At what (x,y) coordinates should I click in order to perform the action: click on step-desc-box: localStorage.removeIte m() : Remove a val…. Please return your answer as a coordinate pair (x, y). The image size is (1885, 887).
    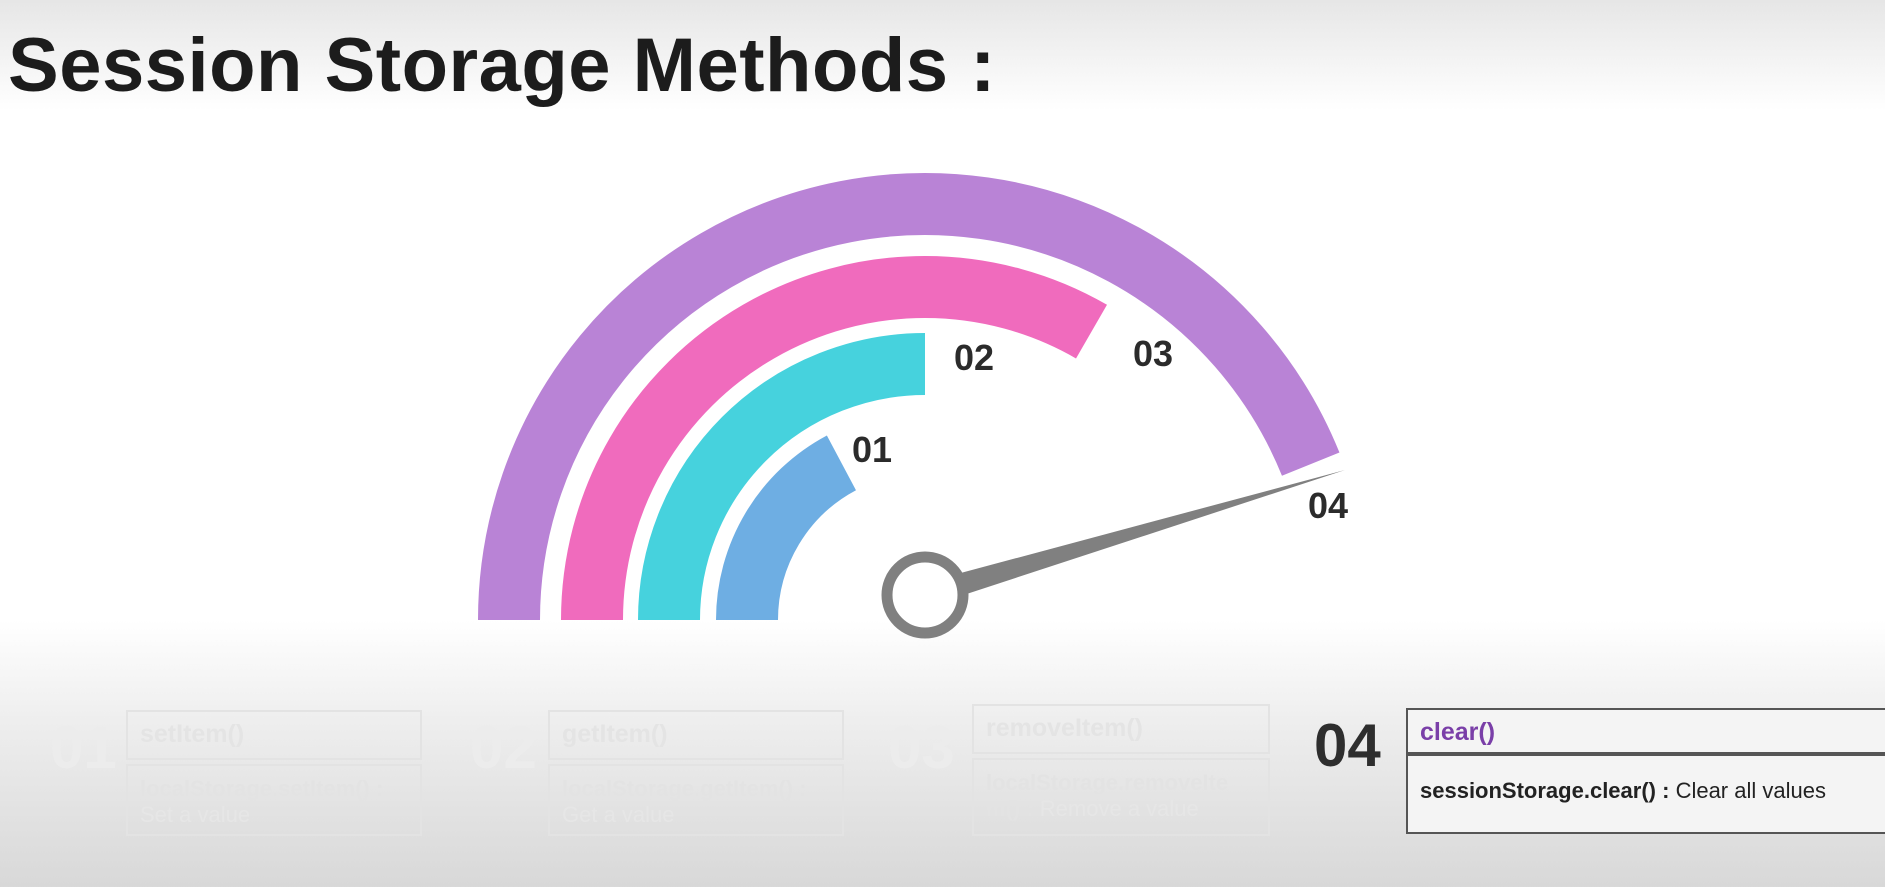
    Looking at the image, I should click on (1121, 797).